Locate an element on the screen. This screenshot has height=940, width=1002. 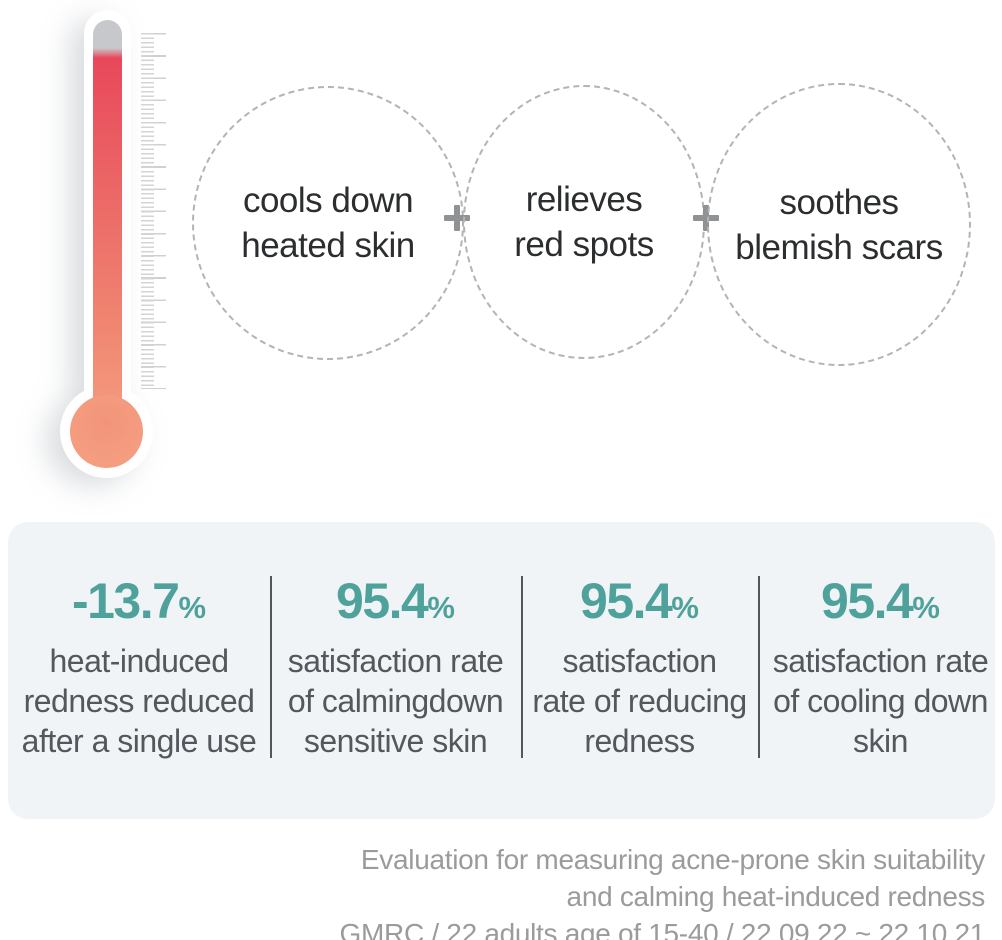
stat-description-line: rate of reducing is located at coordinates (639, 701).